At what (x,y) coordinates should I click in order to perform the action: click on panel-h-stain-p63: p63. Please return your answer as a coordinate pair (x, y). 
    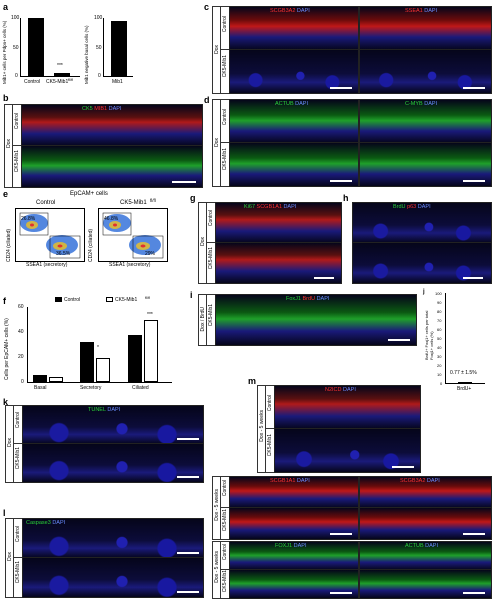
    Looking at the image, I should click on (412, 207).